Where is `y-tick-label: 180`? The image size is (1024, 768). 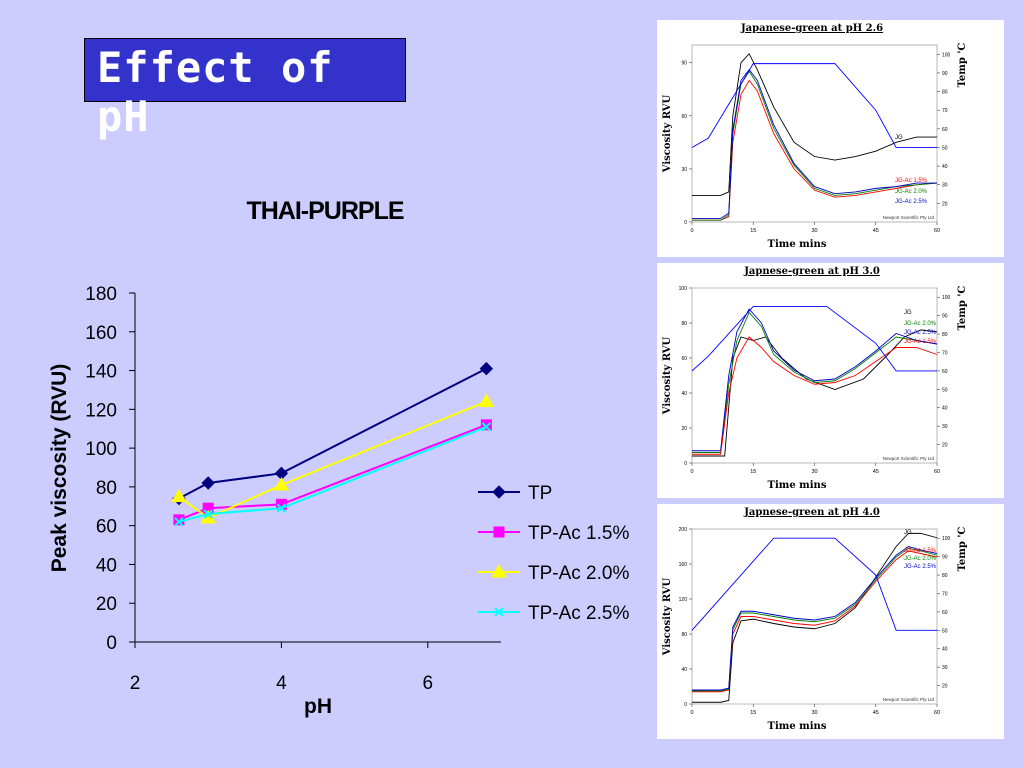 y-tick-label: 180 is located at coordinates (101, 294).